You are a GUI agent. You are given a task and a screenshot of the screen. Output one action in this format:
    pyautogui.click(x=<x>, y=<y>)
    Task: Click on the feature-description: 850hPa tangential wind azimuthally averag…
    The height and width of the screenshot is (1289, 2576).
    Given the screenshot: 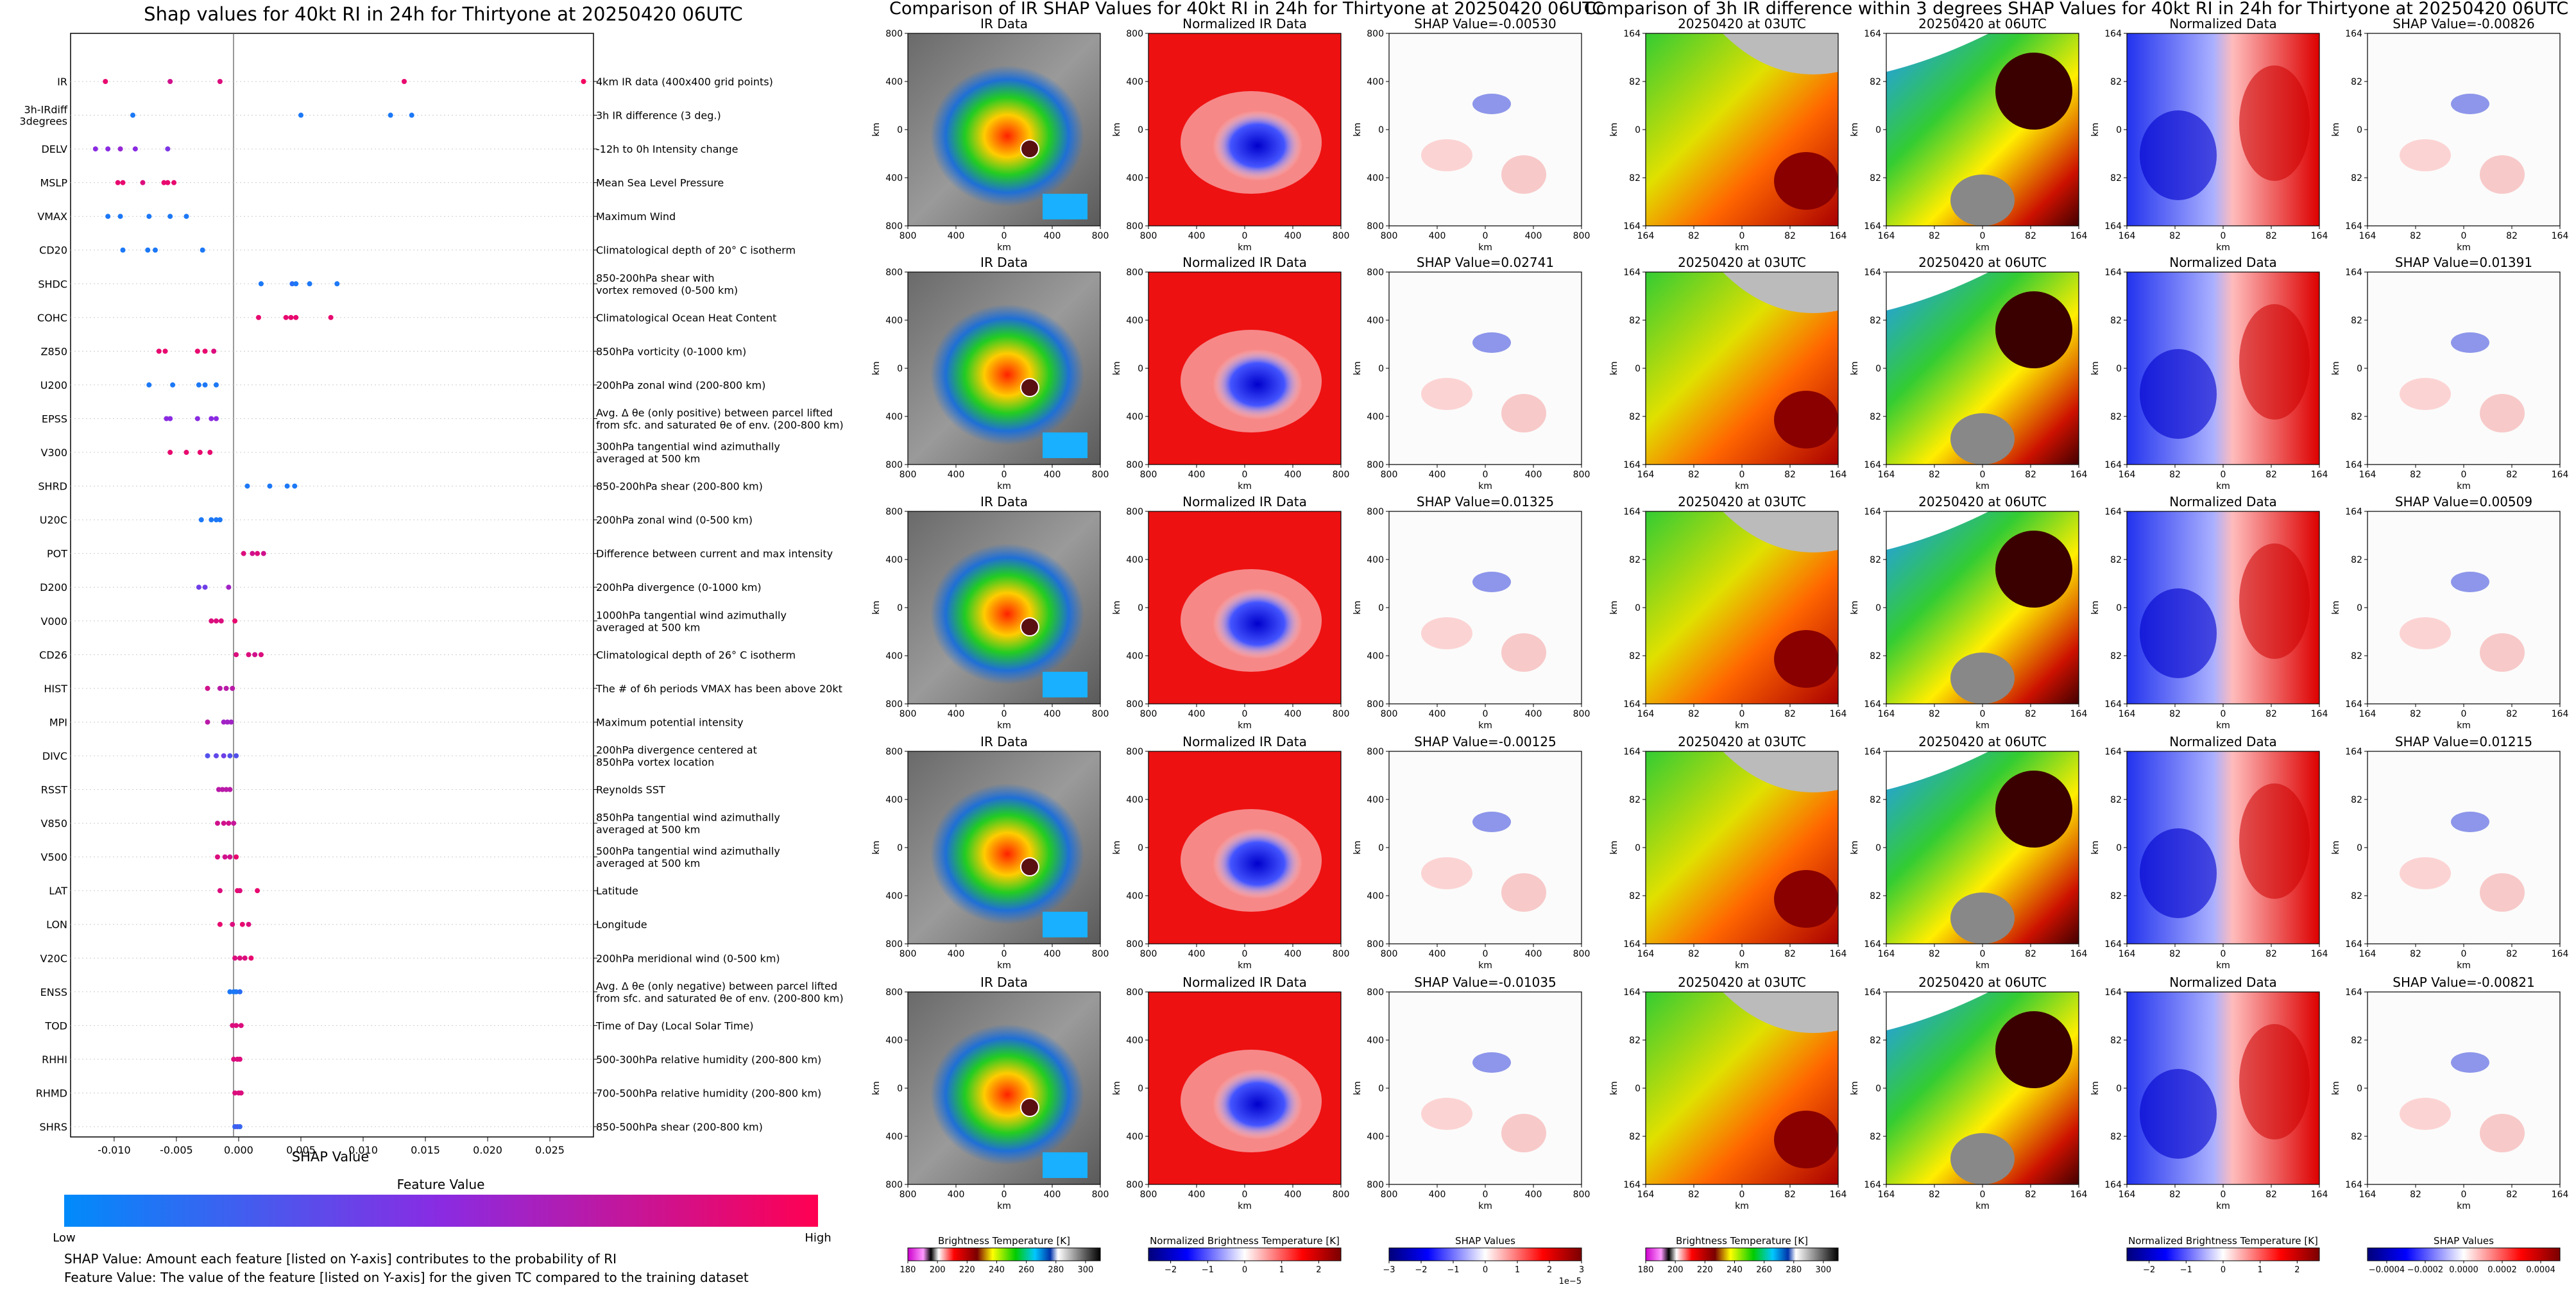 What is the action you would take?
    pyautogui.click(x=688, y=824)
    